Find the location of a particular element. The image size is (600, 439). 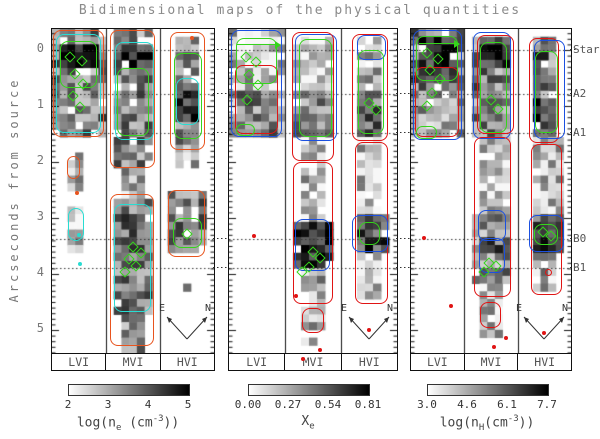

colorbar-electron_density is located at coordinates (129, 390).